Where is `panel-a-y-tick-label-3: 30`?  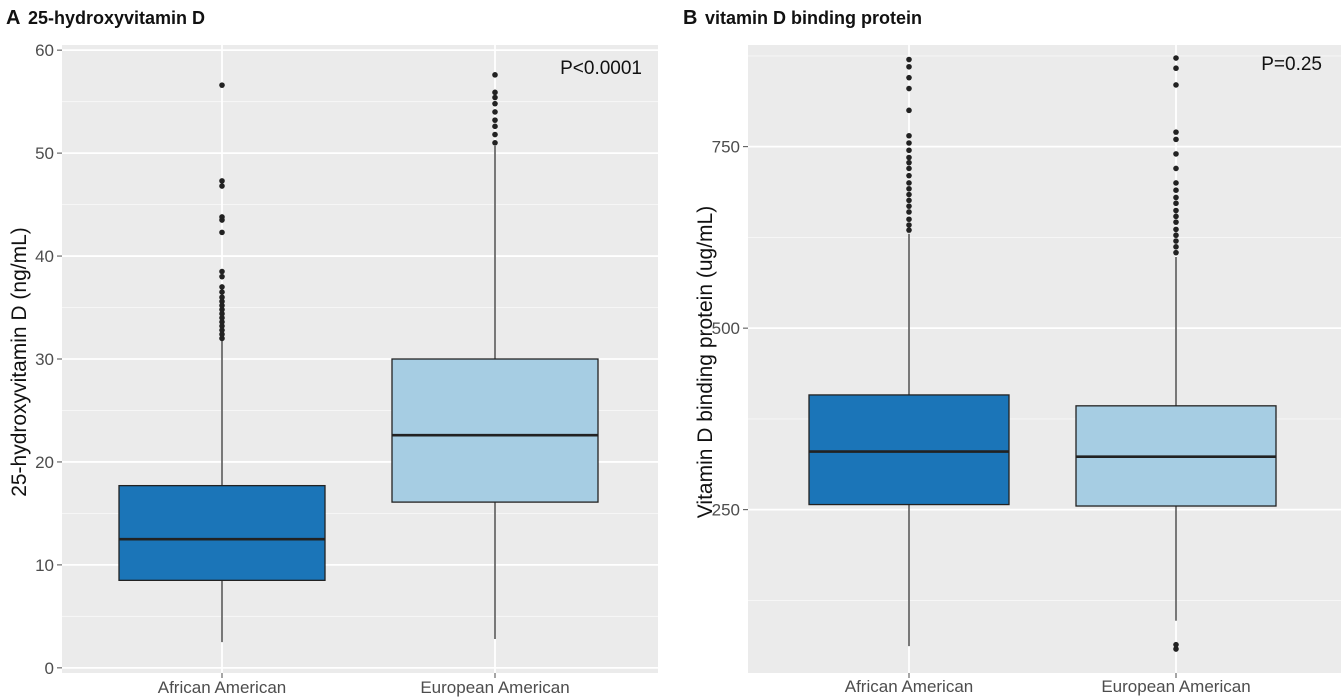
panel-a-y-tick-label-3: 30 is located at coordinates (44, 359).